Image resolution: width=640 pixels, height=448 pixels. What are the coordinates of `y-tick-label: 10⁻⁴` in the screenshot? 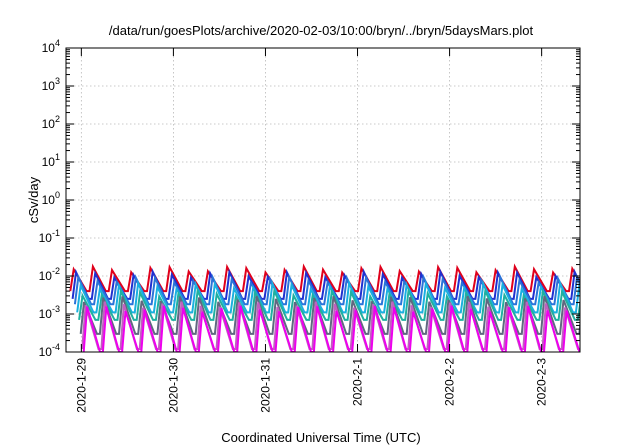 It's located at (49, 350).